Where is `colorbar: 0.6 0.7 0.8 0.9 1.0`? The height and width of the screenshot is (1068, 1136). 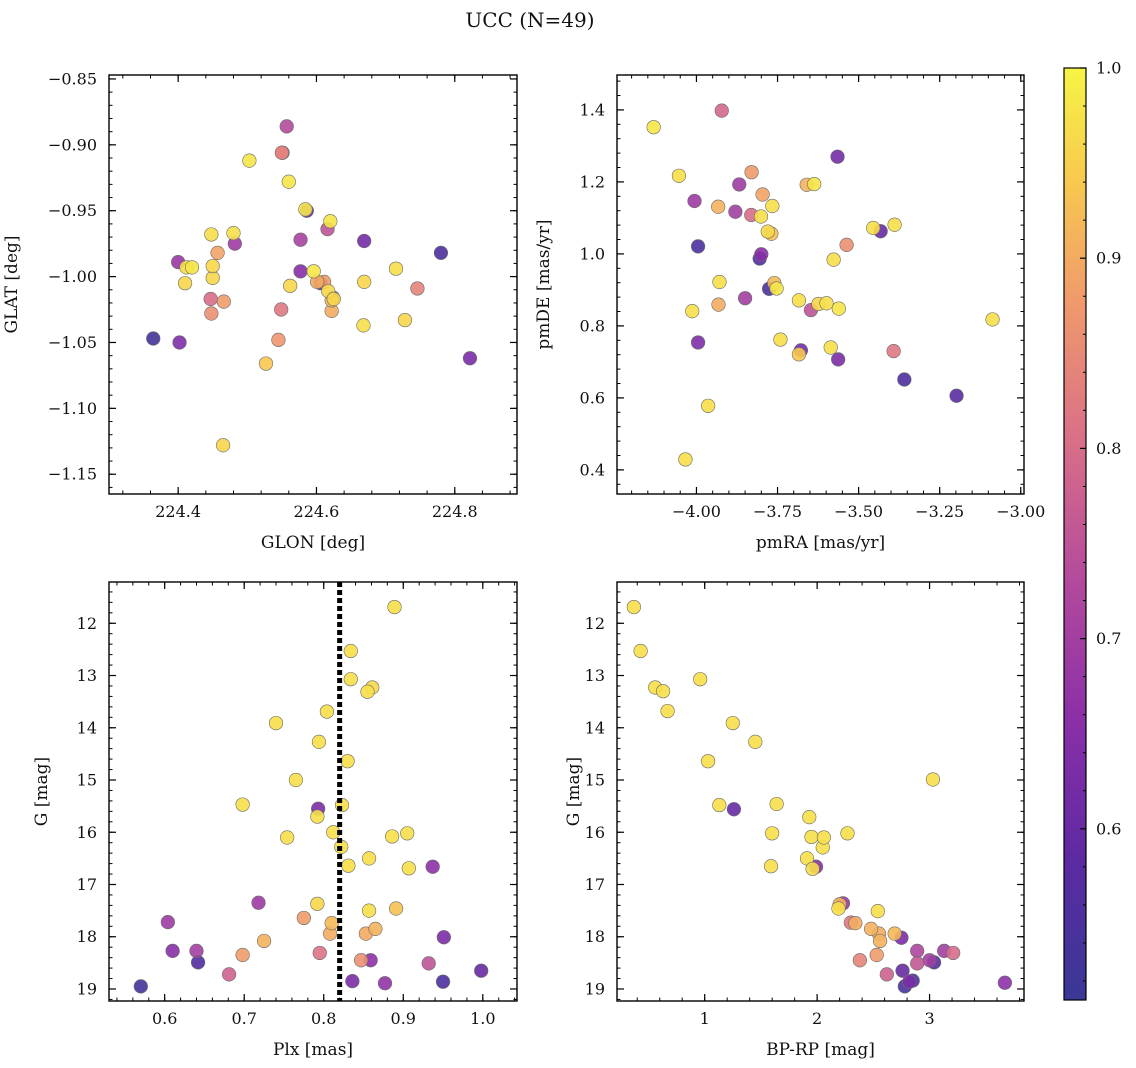
colorbar: 0.6 0.7 0.8 0.9 1.0 is located at coordinates (1092, 530).